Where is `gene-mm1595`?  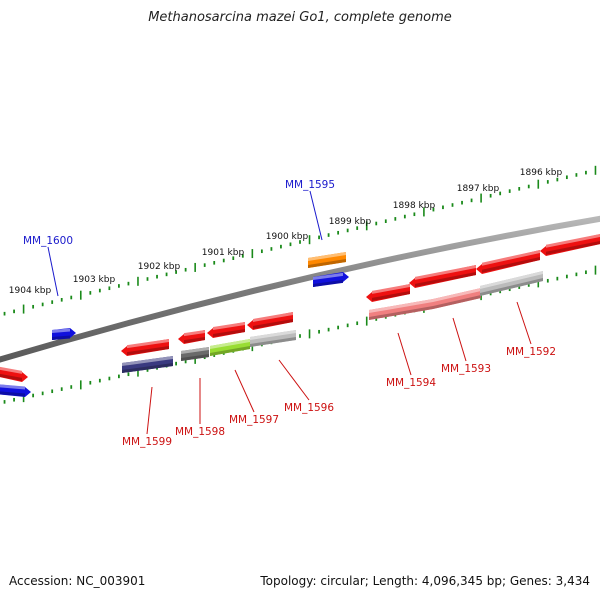
gene-mm1595 is located at coordinates (331, 279).